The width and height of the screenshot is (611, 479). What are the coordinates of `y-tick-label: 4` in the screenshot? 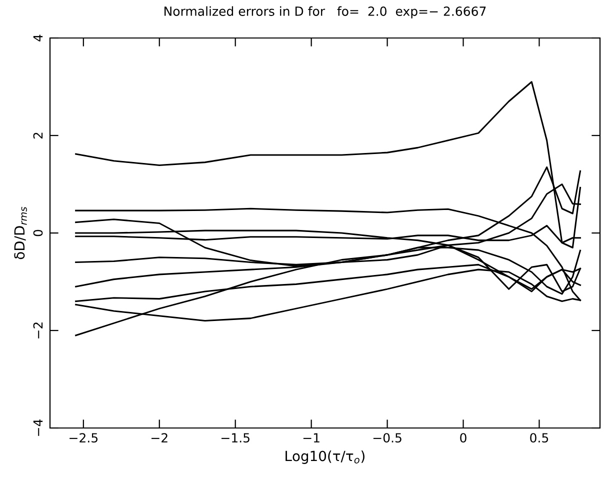 It's located at (38, 38).